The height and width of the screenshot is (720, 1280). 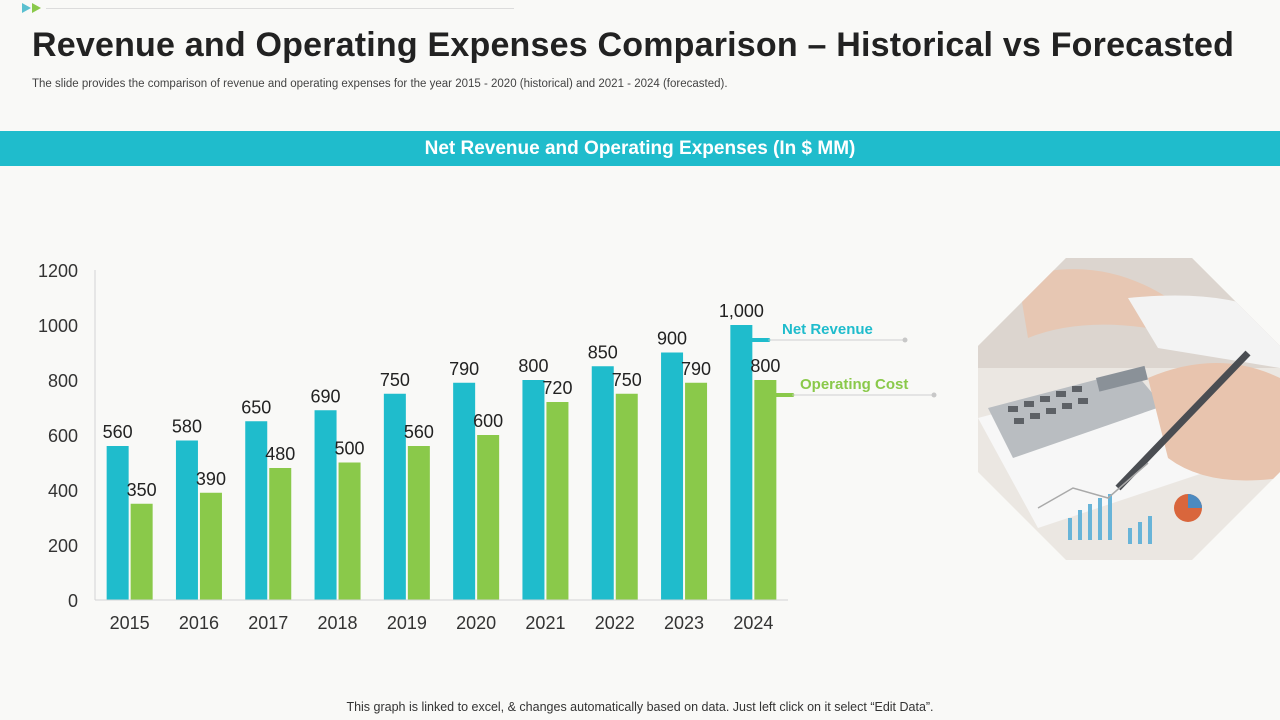 I want to click on x-axis: 2015 2016 2017 2018 2019 2020 2021 2022 2023 2024, so click(x=441, y=616).